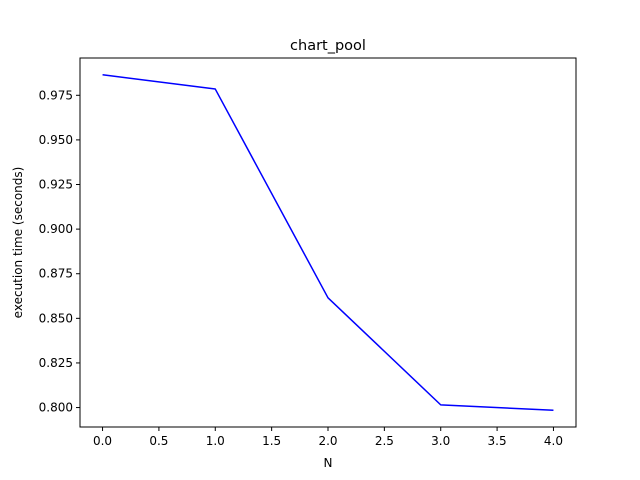 The width and height of the screenshot is (640, 480). Describe the element at coordinates (328, 463) in the screenshot. I see `x-axis-label: N` at that location.